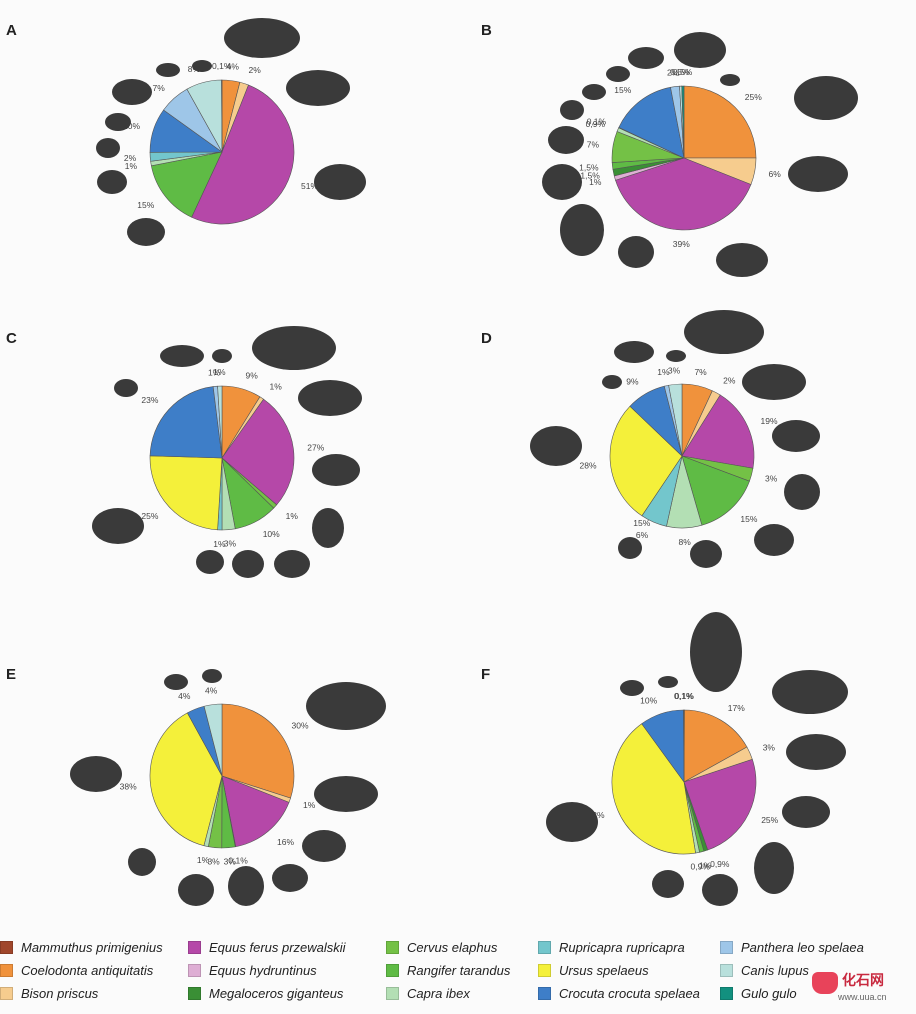  What do you see at coordinates (590, 175) in the screenshot?
I see `slice-label: 1,5%` at bounding box center [590, 175].